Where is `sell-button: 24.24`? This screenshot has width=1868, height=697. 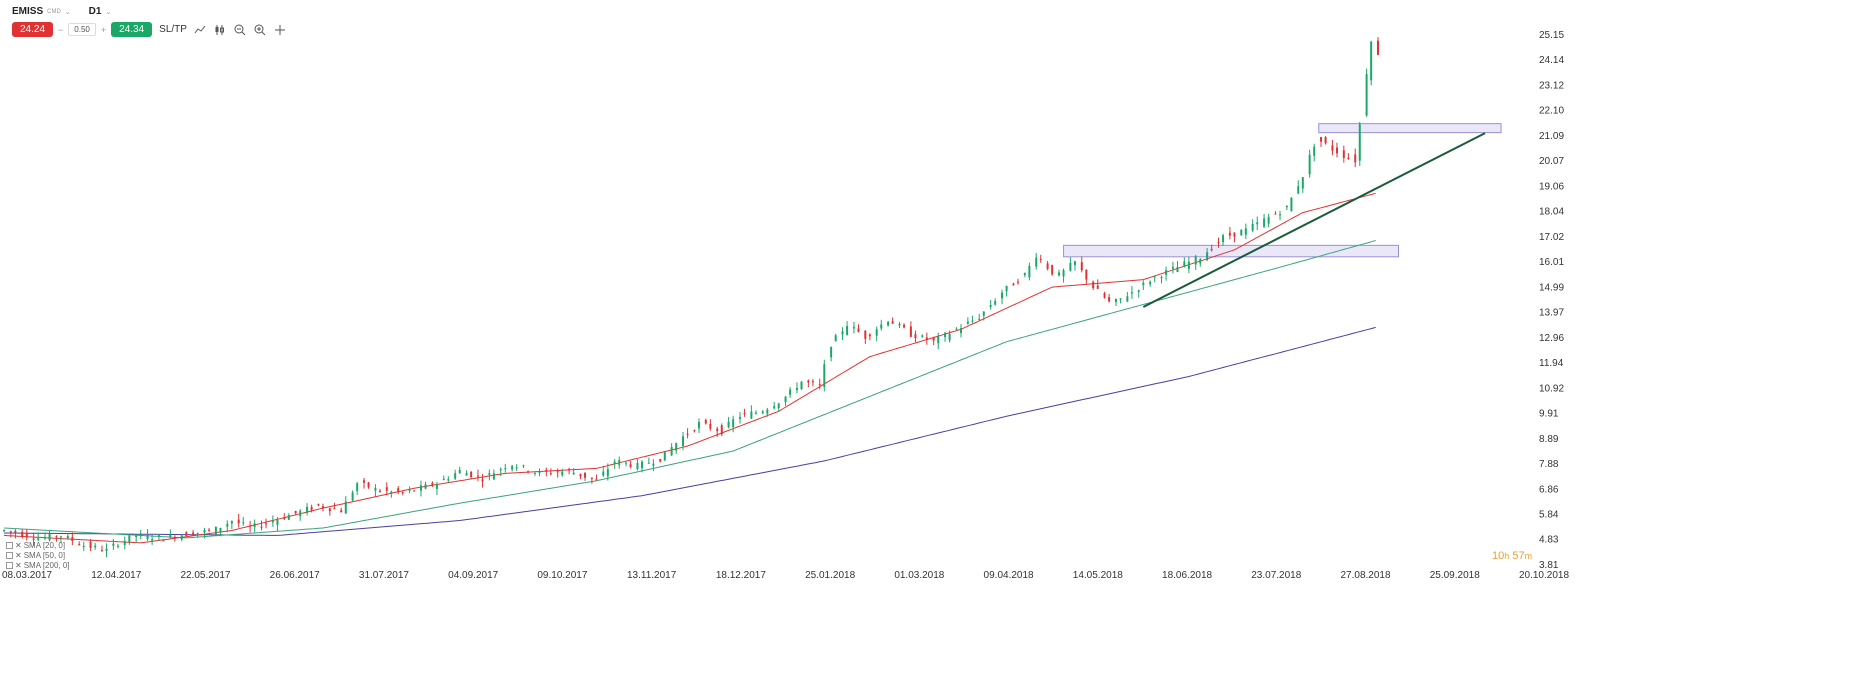
sell-button: 24.24 is located at coordinates (33, 29).